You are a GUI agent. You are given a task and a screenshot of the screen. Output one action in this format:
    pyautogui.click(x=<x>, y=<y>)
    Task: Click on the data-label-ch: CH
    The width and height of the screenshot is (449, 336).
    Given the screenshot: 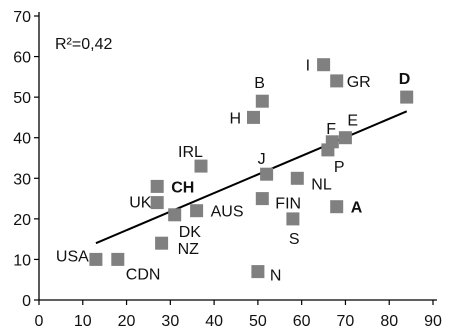 What is the action you would take?
    pyautogui.click(x=182, y=187)
    